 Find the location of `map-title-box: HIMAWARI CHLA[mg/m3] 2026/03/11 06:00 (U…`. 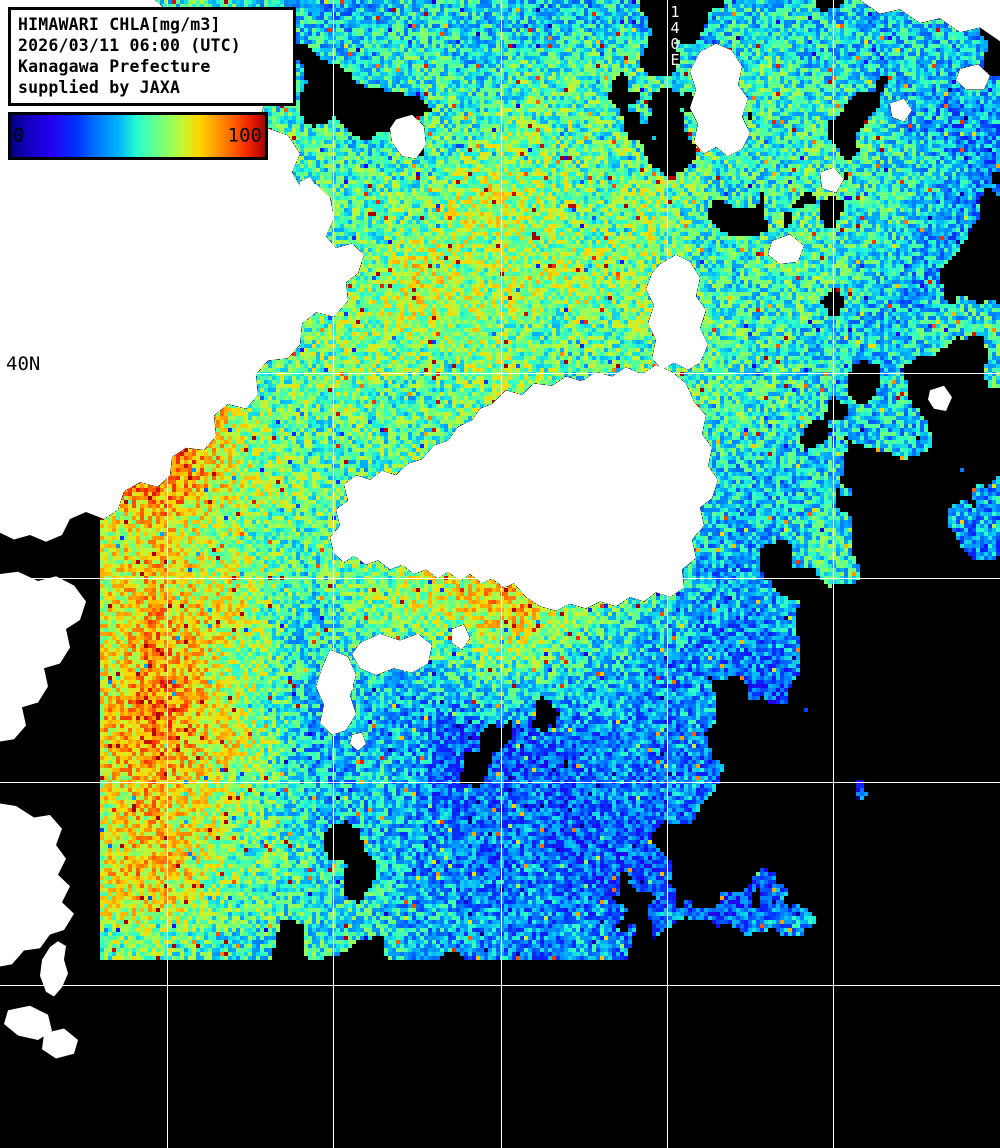

map-title-box: HIMAWARI CHLA[mg/m3] 2026/03/11 06:00 (U… is located at coordinates (152, 56).